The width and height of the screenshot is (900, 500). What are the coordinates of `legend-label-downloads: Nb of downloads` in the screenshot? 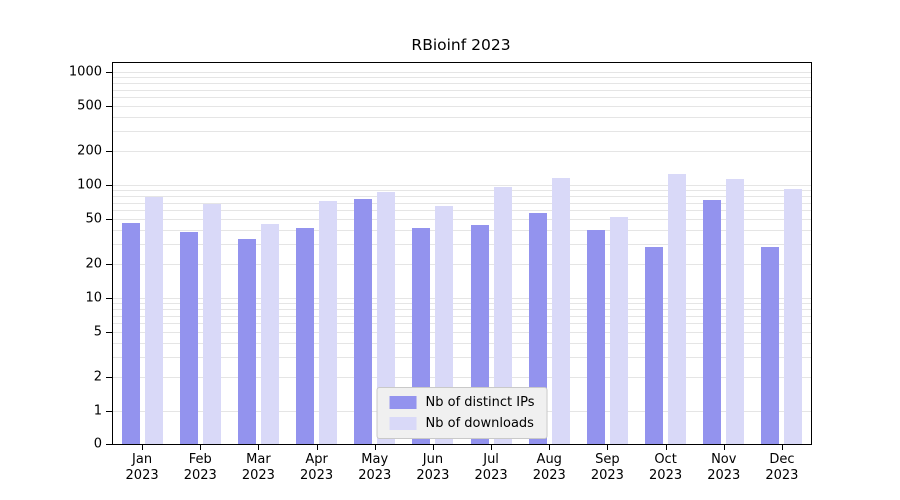 It's located at (479, 423).